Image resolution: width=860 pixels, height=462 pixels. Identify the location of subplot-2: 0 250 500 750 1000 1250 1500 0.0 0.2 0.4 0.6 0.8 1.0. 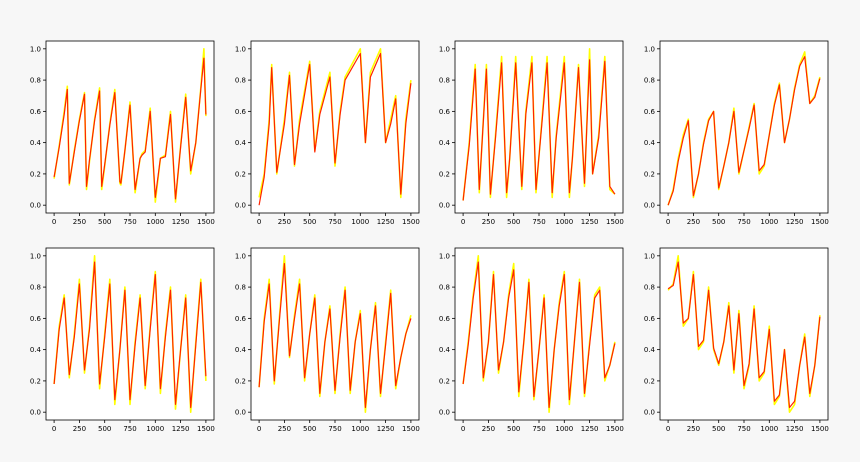
(327, 133).